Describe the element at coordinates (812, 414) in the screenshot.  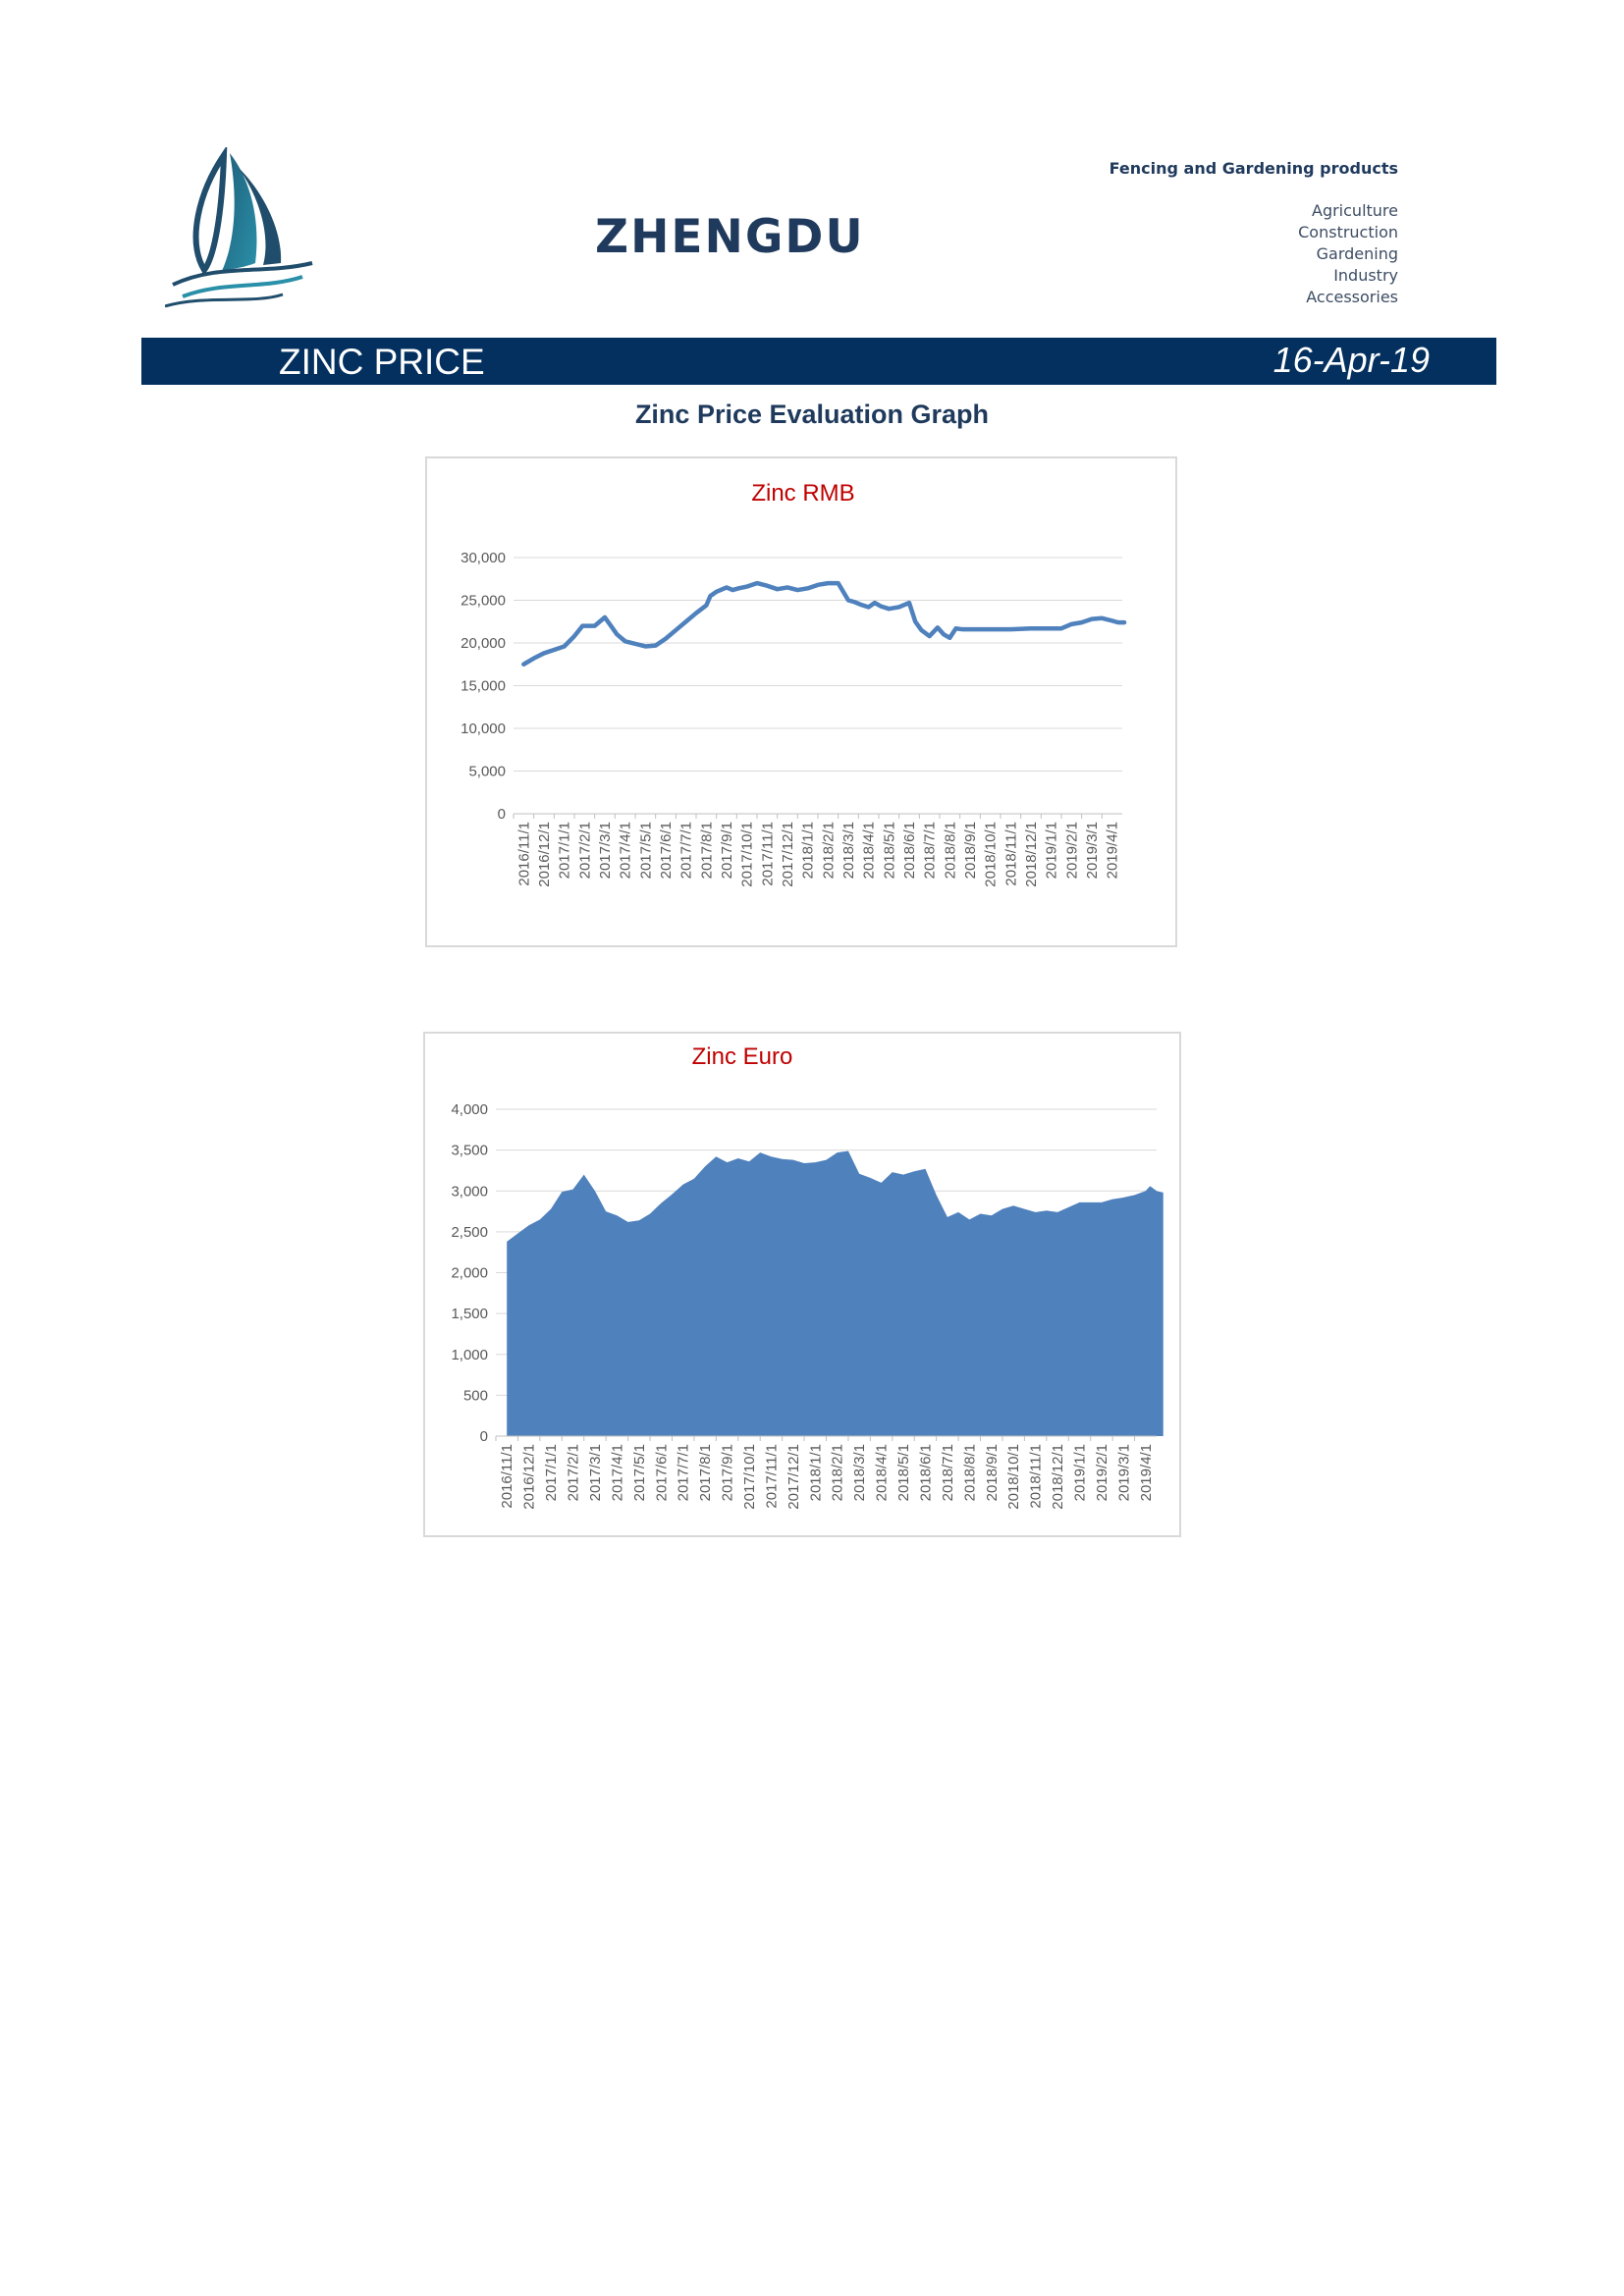
I see `section-title: Zinc Price Evaluation Graph` at that location.